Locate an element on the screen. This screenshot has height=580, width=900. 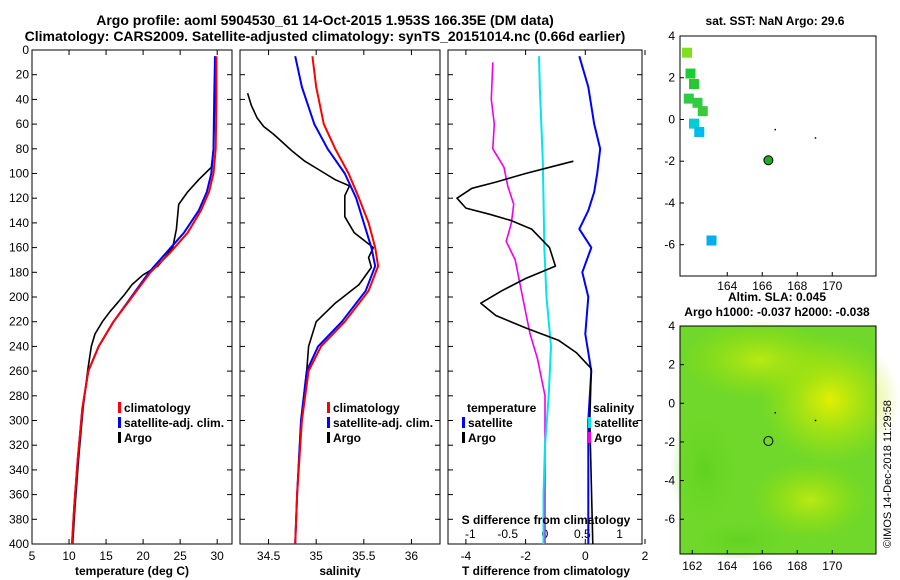
top-x-tick-label: -0.5 is located at coordinates (507, 534).